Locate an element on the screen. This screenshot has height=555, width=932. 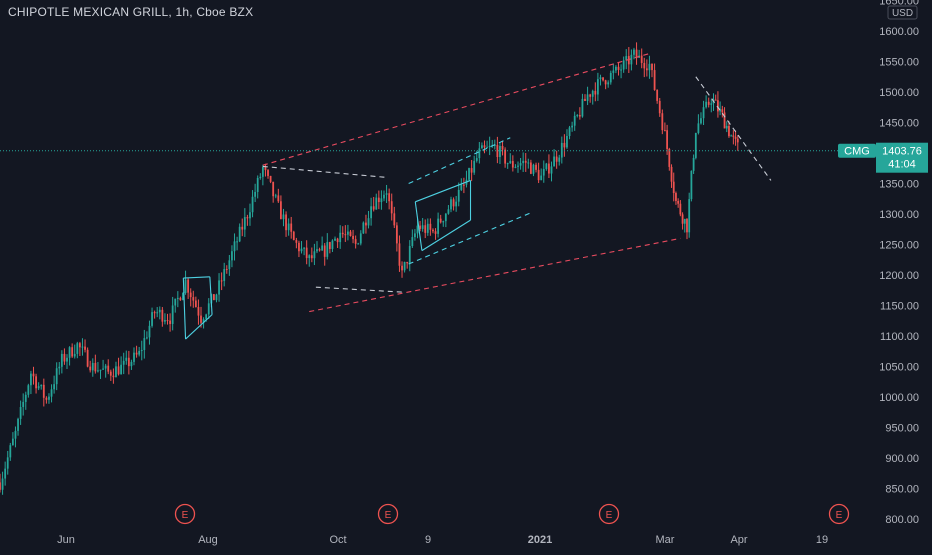
earnings-marker-label: E is located at coordinates (609, 515).